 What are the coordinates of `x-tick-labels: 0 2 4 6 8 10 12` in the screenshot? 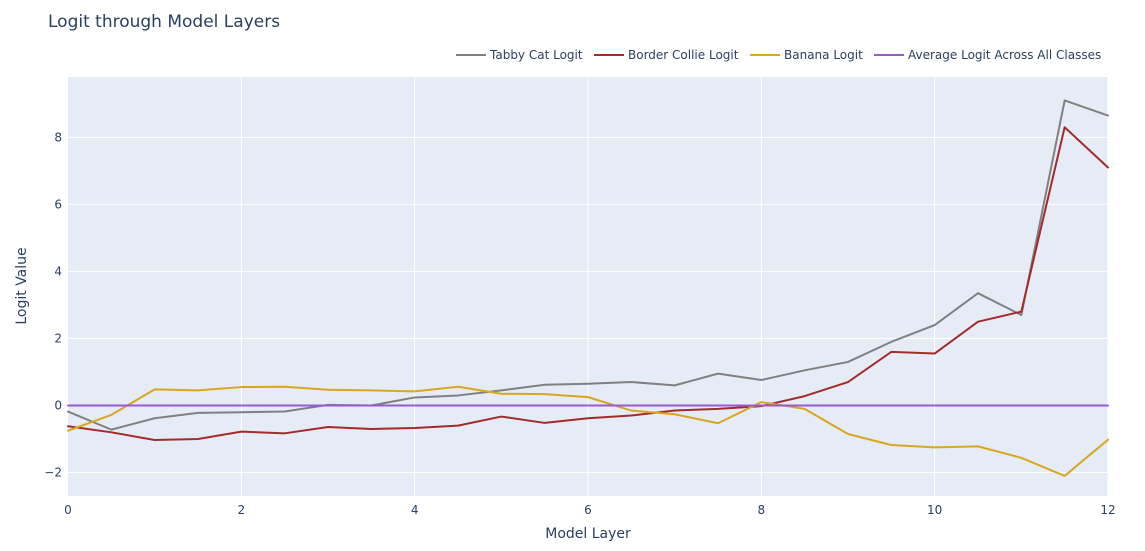 It's located at (589, 510).